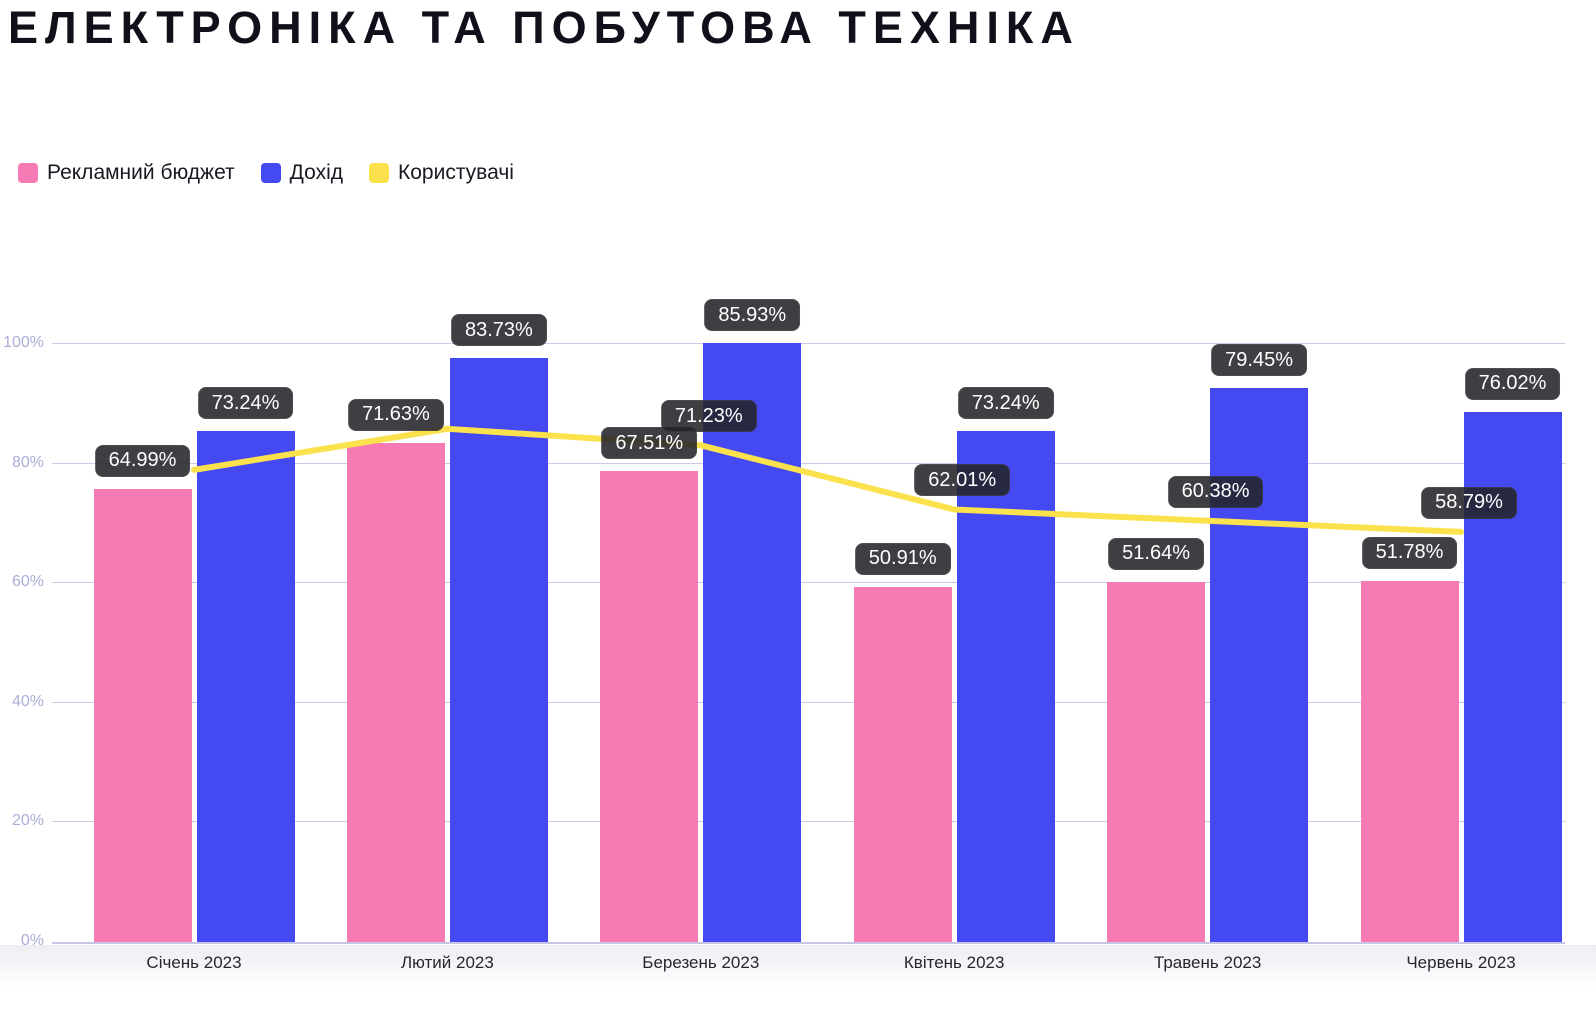 Image resolution: width=1596 pixels, height=1024 pixels. What do you see at coordinates (1259, 360) in the screenshot?
I see `data-label-revenue-4: 79.45%` at bounding box center [1259, 360].